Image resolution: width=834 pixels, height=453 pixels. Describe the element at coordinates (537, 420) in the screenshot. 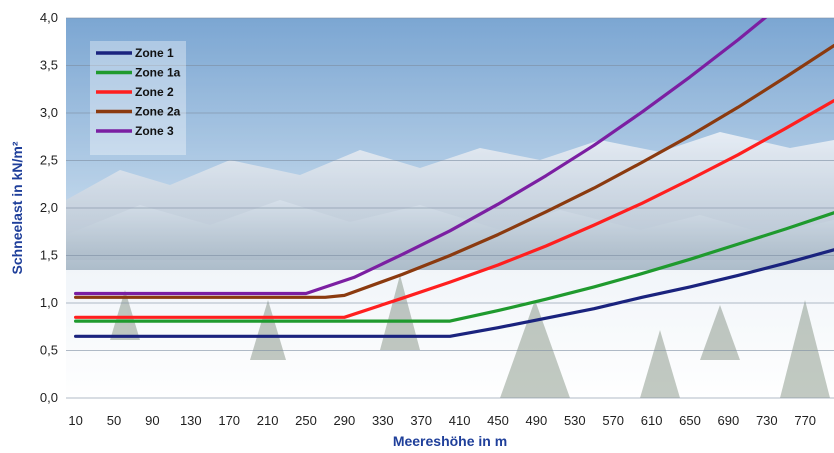

I see `x-tick-label: 490` at that location.